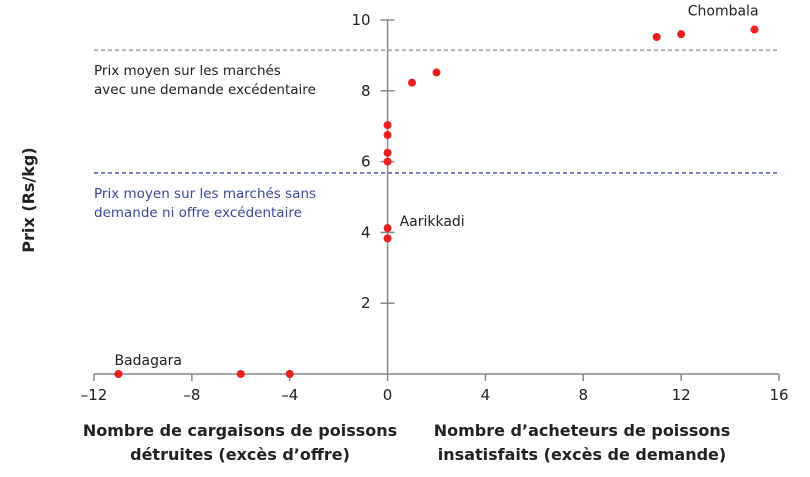 The height and width of the screenshot is (477, 810). What do you see at coordinates (94, 395) in the screenshot?
I see `x-tick-label: –12` at bounding box center [94, 395].